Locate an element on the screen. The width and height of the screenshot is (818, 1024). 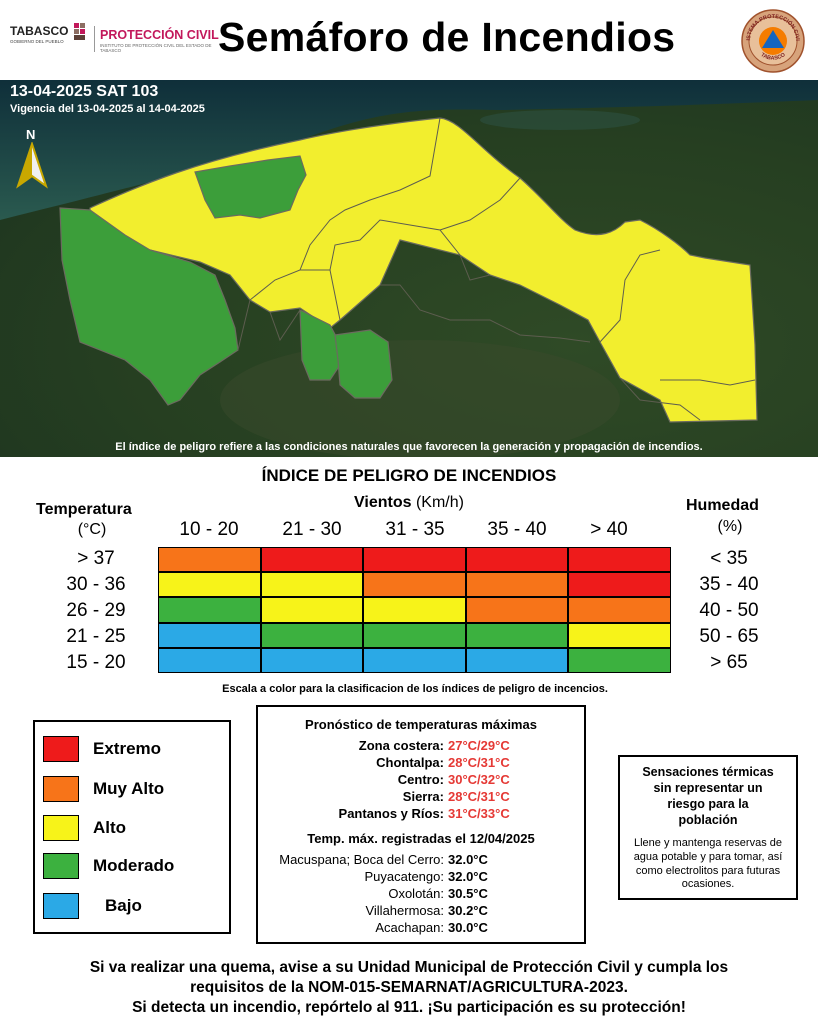
legend-label-moderado: Moderado is located at coordinates (134, 865).